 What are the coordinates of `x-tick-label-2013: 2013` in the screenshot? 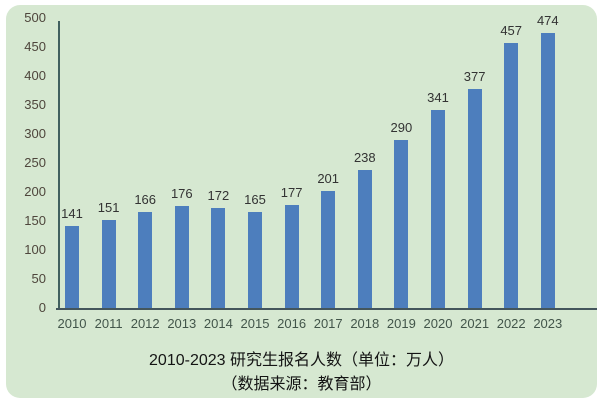 It's located at (182, 323).